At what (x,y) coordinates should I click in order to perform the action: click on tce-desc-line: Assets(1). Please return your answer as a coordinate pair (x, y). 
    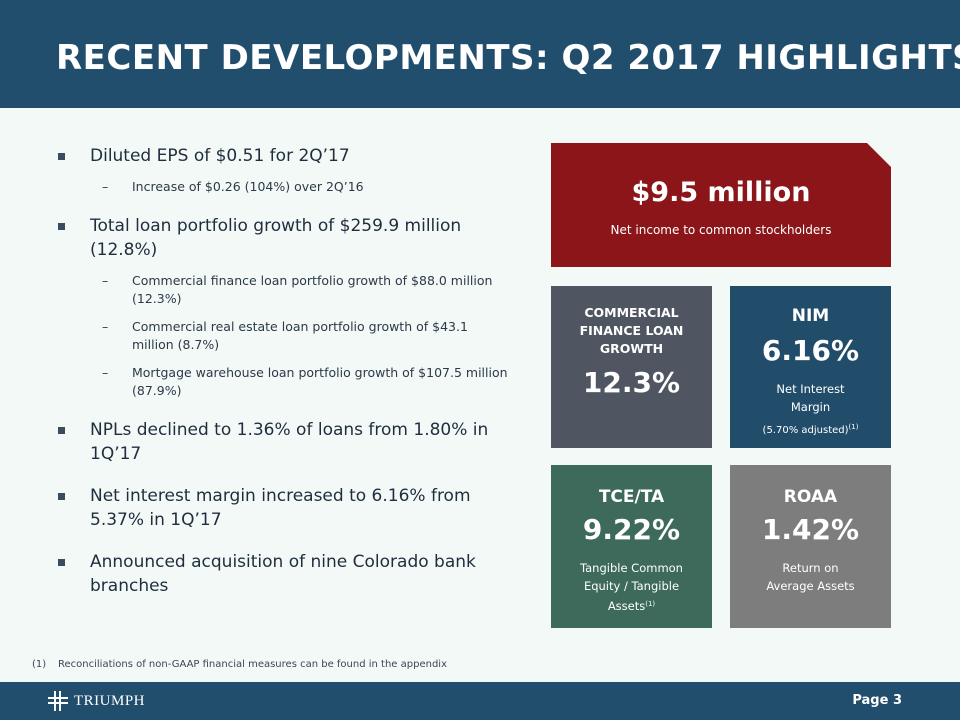
    Looking at the image, I should click on (631, 606).